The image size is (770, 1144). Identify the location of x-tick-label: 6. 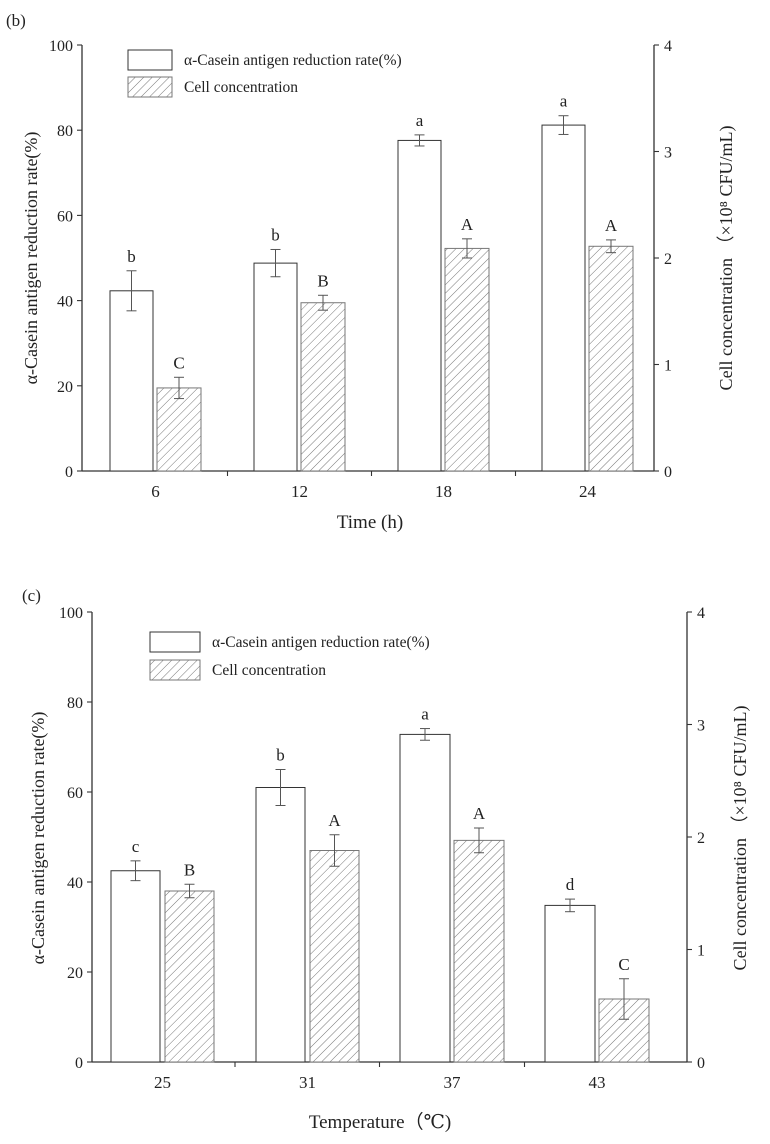
(155, 491).